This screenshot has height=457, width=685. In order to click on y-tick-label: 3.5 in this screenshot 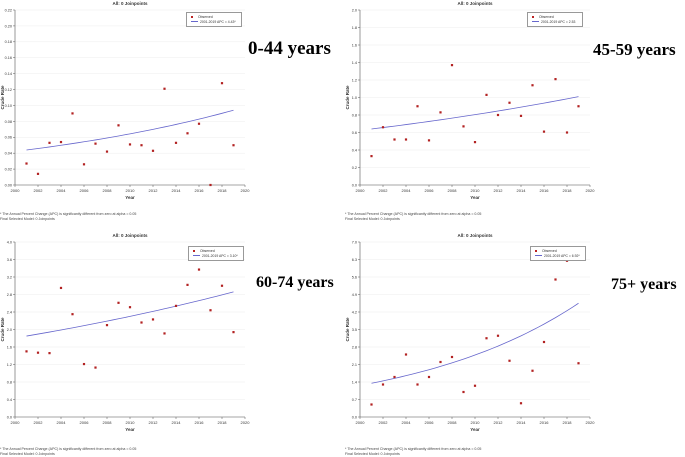, I will do `click(354, 330)`.